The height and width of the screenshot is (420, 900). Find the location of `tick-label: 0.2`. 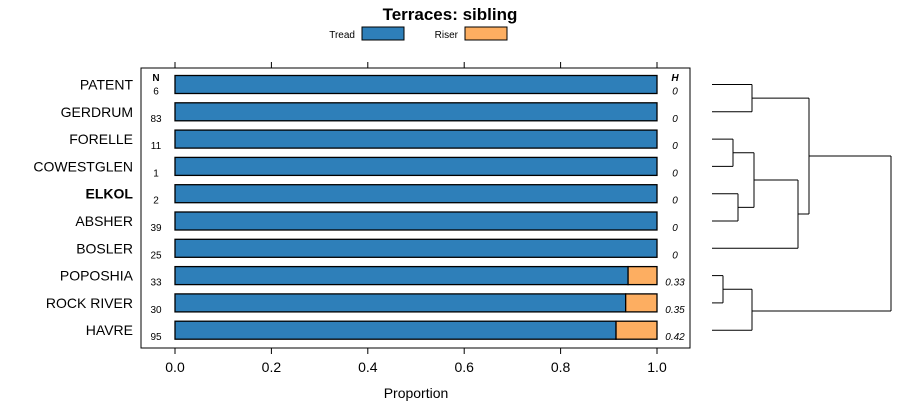

tick-label: 0.2 is located at coordinates (272, 367).